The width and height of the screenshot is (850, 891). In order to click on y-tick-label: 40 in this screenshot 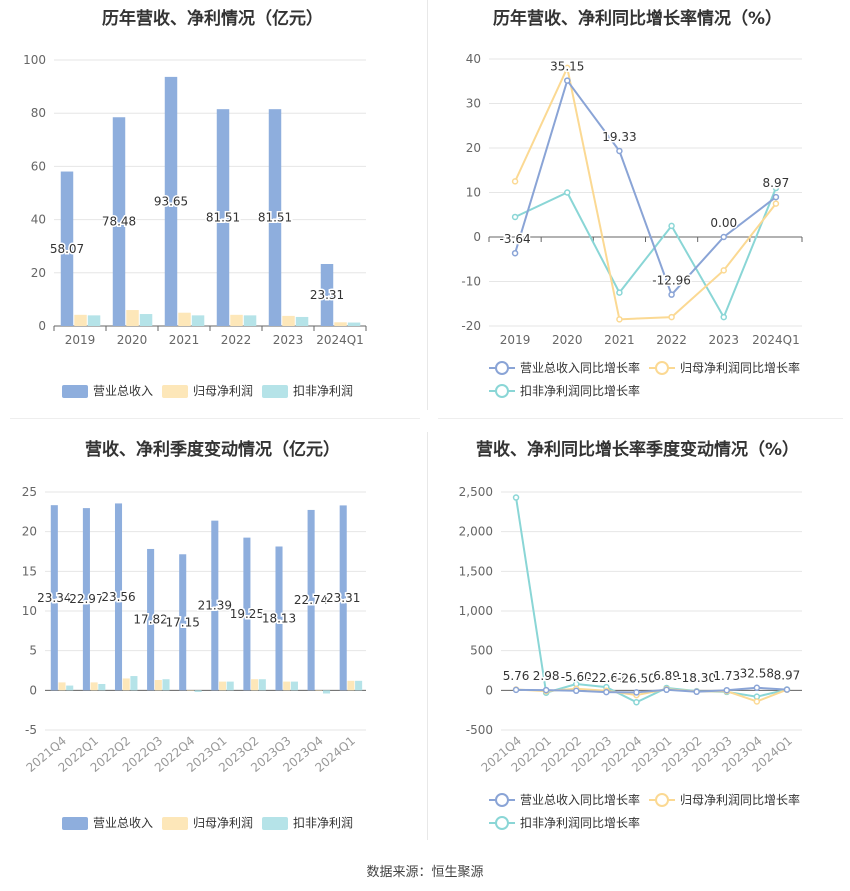, I will do `click(38, 220)`.